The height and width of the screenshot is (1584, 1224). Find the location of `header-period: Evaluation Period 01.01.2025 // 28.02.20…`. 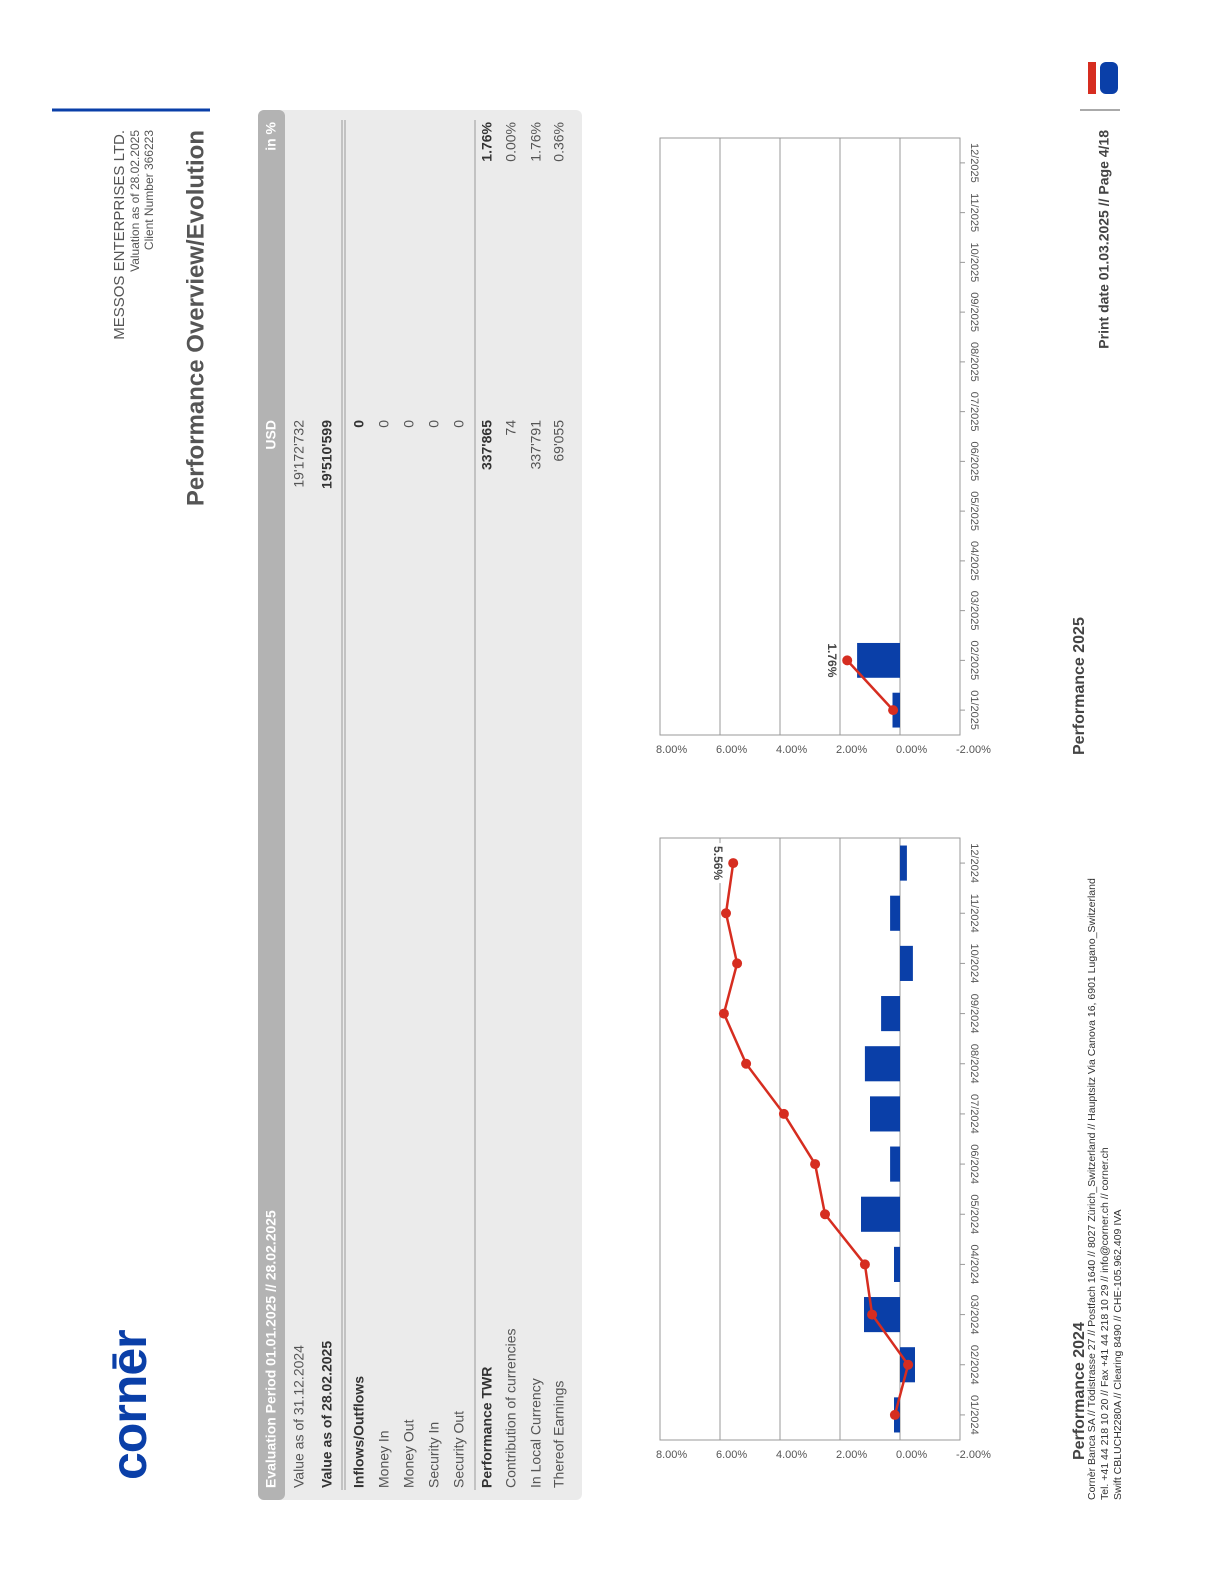

header-period: Evaluation Period 01.01.2025 // 28.02.20… is located at coordinates (271, 1349).